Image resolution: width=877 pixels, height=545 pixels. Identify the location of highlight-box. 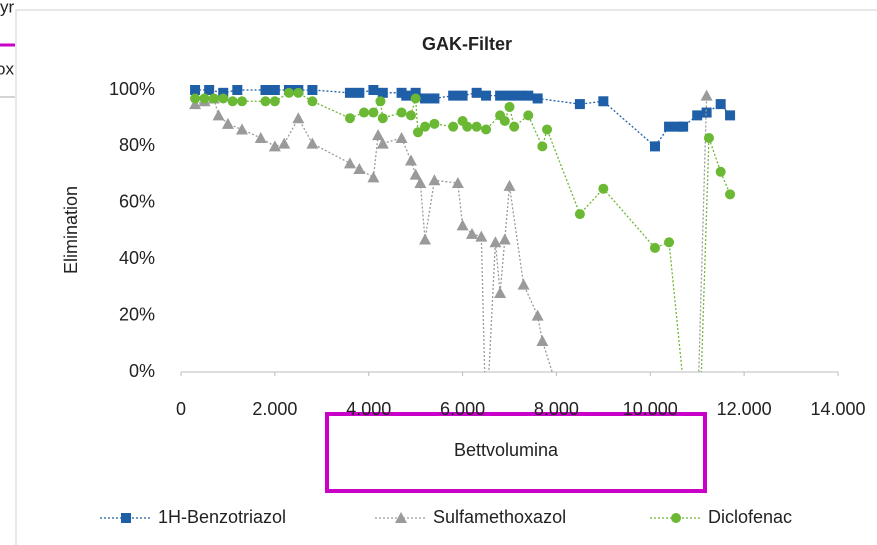
(516, 452).